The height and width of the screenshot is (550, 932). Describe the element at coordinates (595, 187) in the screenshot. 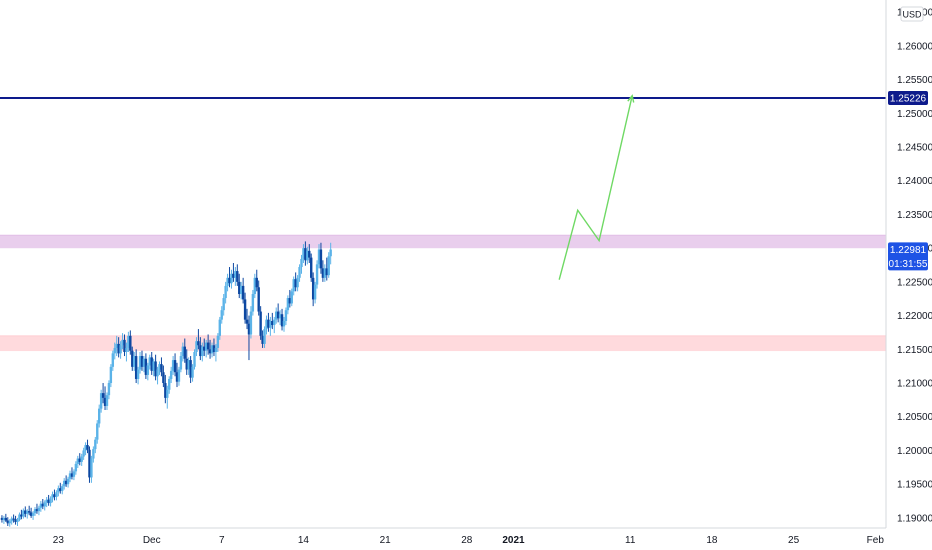

I see `projection-path` at that location.